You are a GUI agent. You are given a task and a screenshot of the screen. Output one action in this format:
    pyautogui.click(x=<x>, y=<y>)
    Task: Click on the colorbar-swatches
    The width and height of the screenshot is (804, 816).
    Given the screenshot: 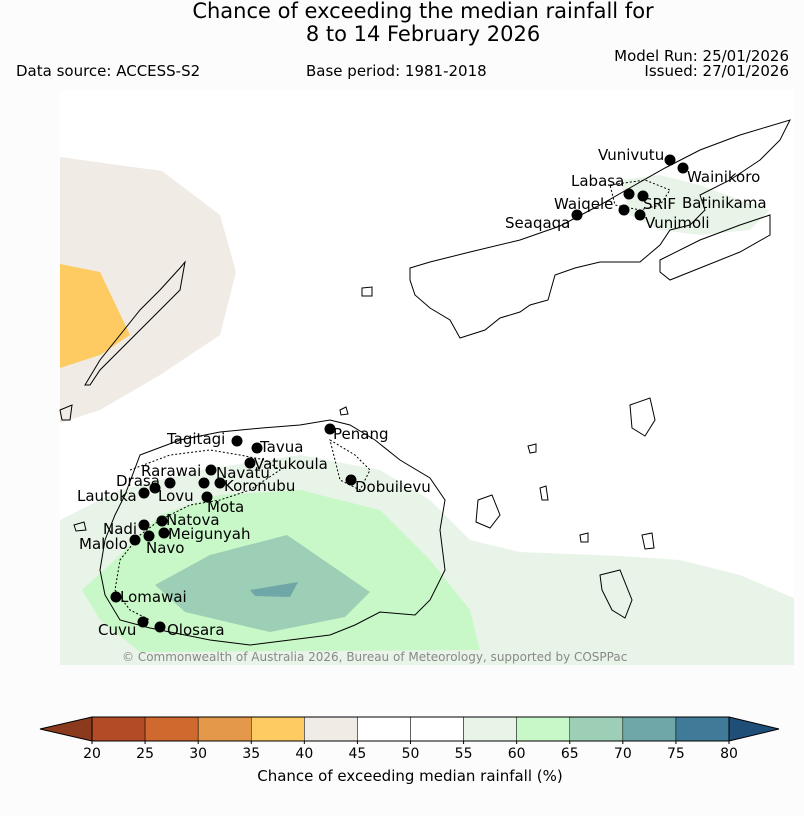 What is the action you would take?
    pyautogui.click(x=410, y=729)
    